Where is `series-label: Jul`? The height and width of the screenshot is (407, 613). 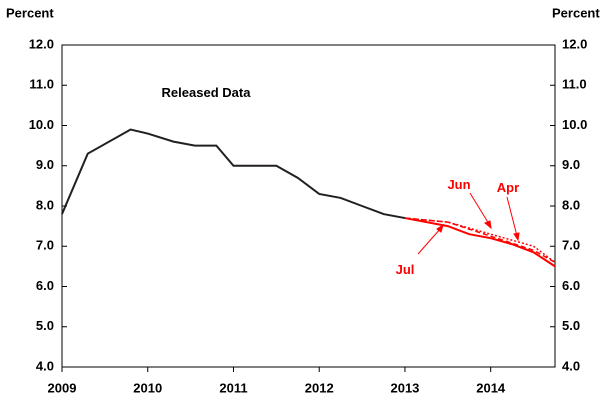 series-label: Jul is located at coordinates (405, 269).